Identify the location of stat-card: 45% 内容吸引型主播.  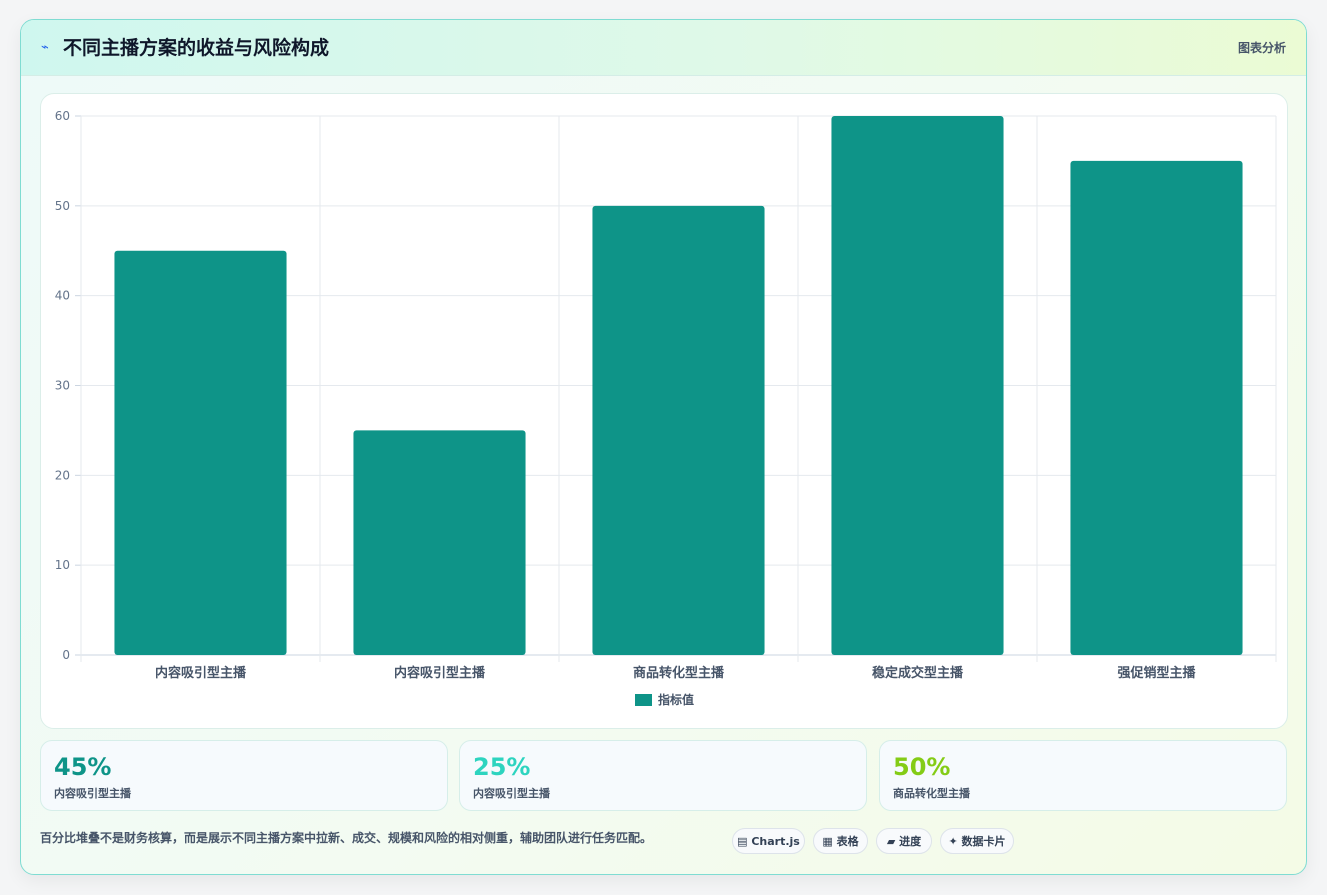
(244, 775).